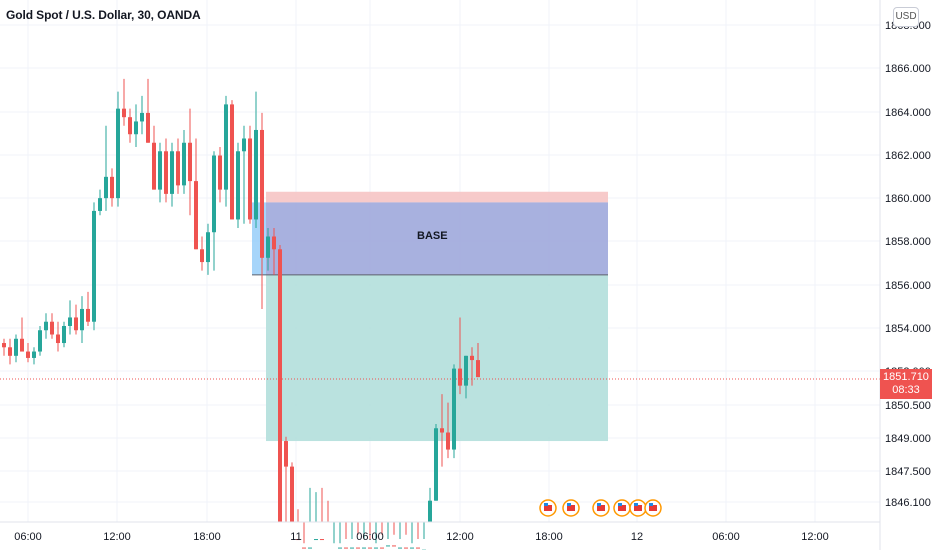 The width and height of the screenshot is (932, 550). Describe the element at coordinates (908, 156) in the screenshot. I see `price-tick-label: 1862.000` at that location.